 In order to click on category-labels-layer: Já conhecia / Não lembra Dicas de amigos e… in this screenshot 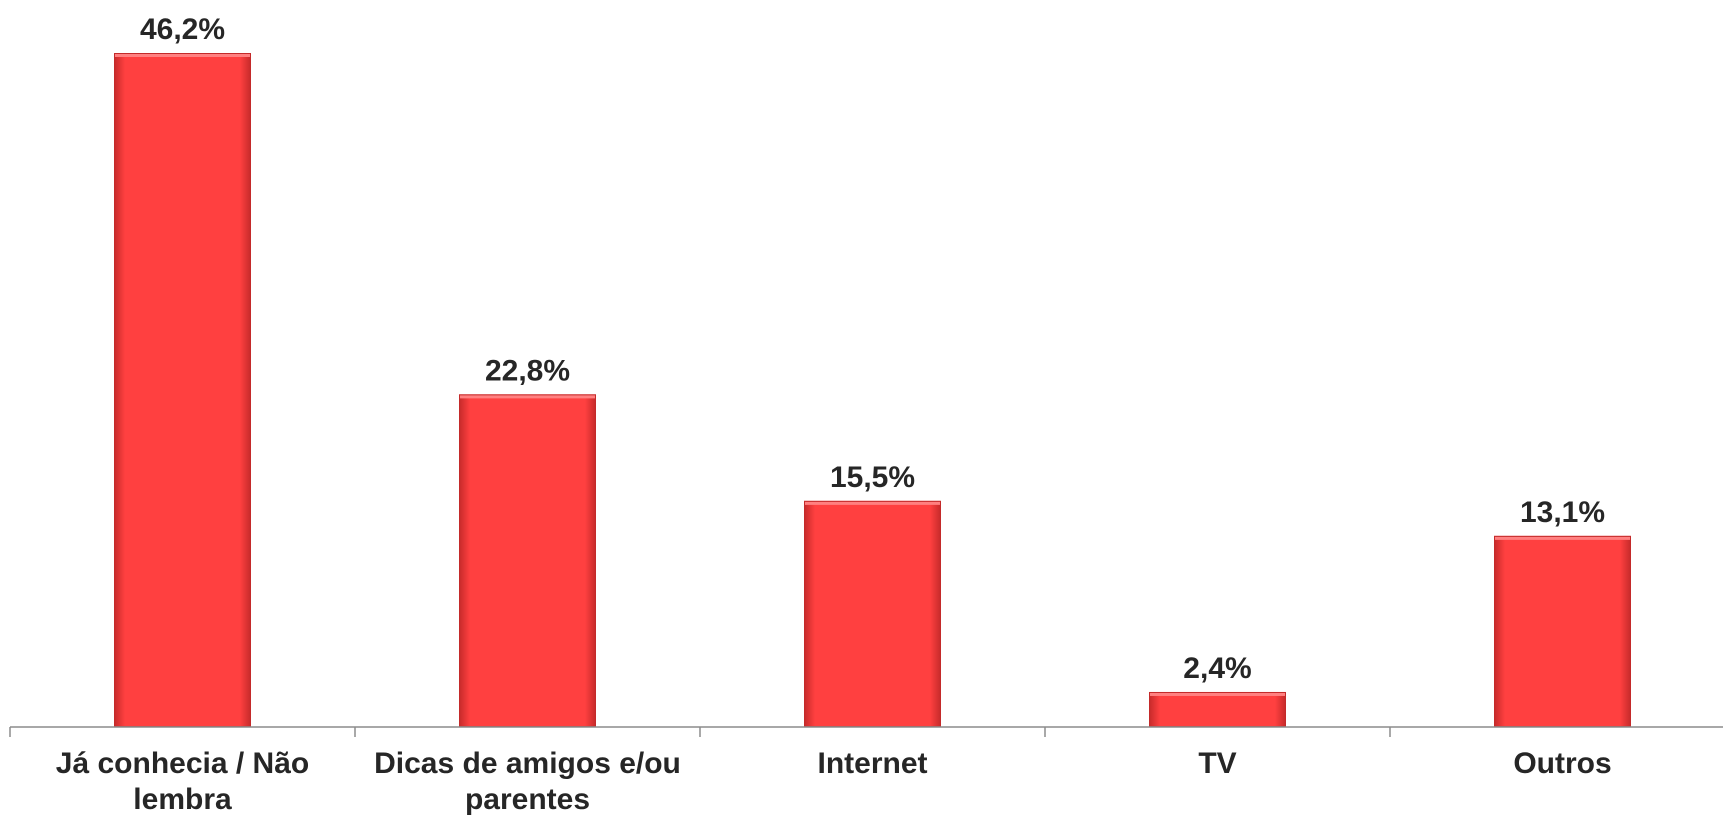, I will do `click(834, 781)`.